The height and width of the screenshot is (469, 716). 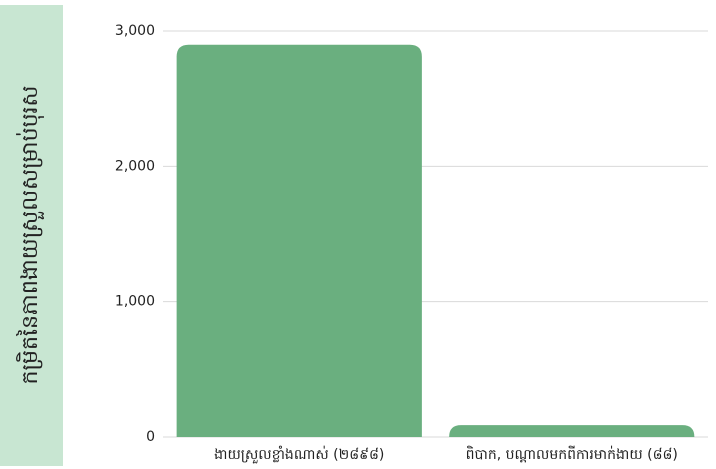 I want to click on y-tick-label: 3,000, so click(x=135, y=31).